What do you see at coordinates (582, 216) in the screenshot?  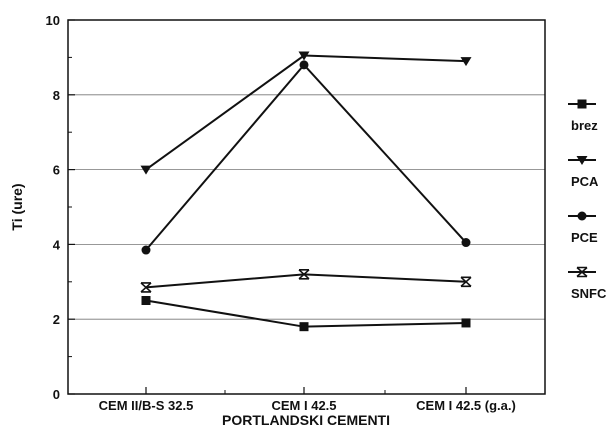 I see `legend-marker-pce` at bounding box center [582, 216].